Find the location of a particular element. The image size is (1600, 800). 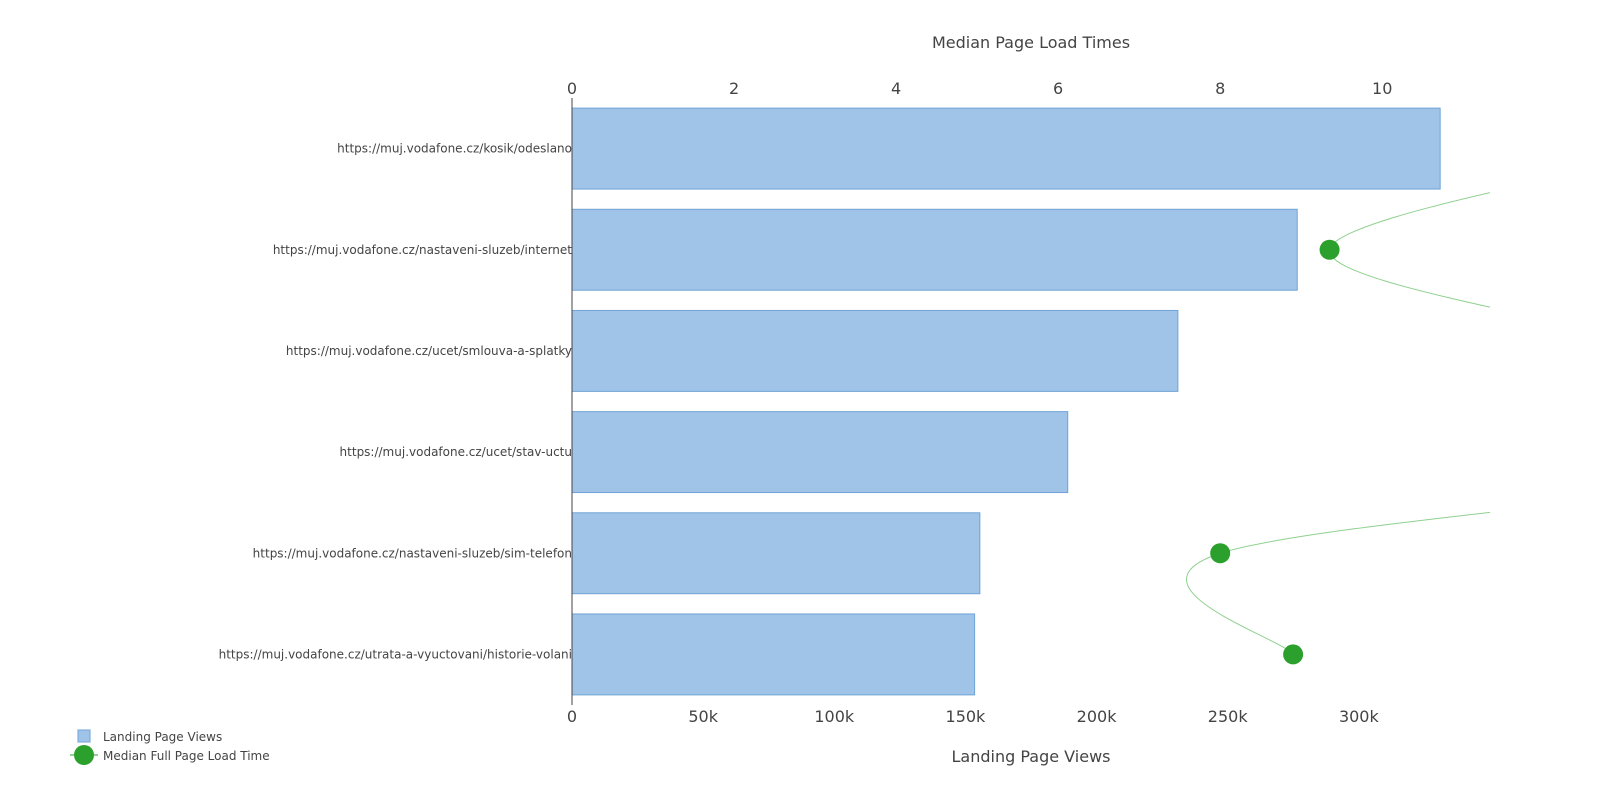

top-tick-label: 2 is located at coordinates (734, 88).